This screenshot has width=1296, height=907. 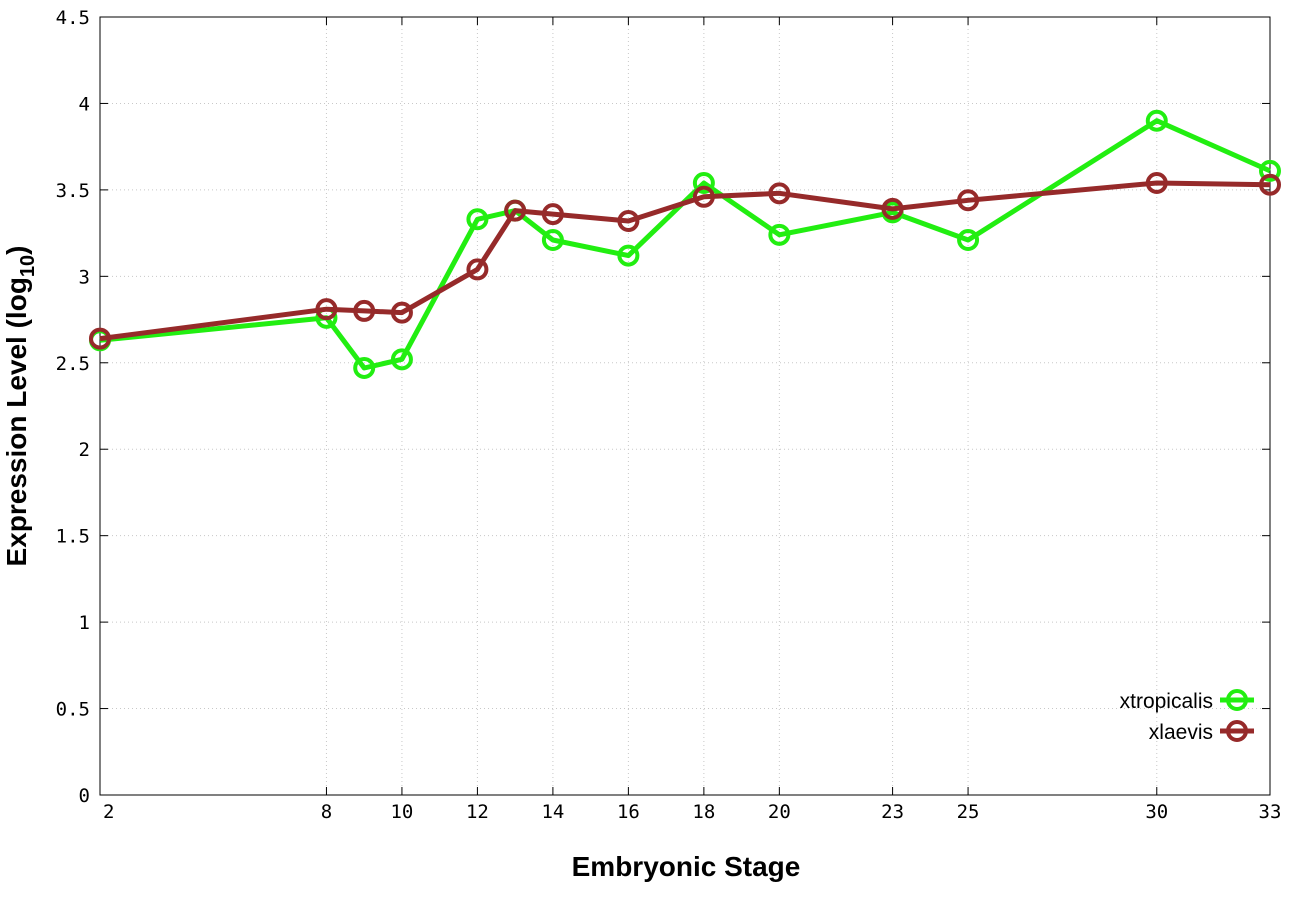 What do you see at coordinates (1270, 812) in the screenshot?
I see `x-tick-label: 33` at bounding box center [1270, 812].